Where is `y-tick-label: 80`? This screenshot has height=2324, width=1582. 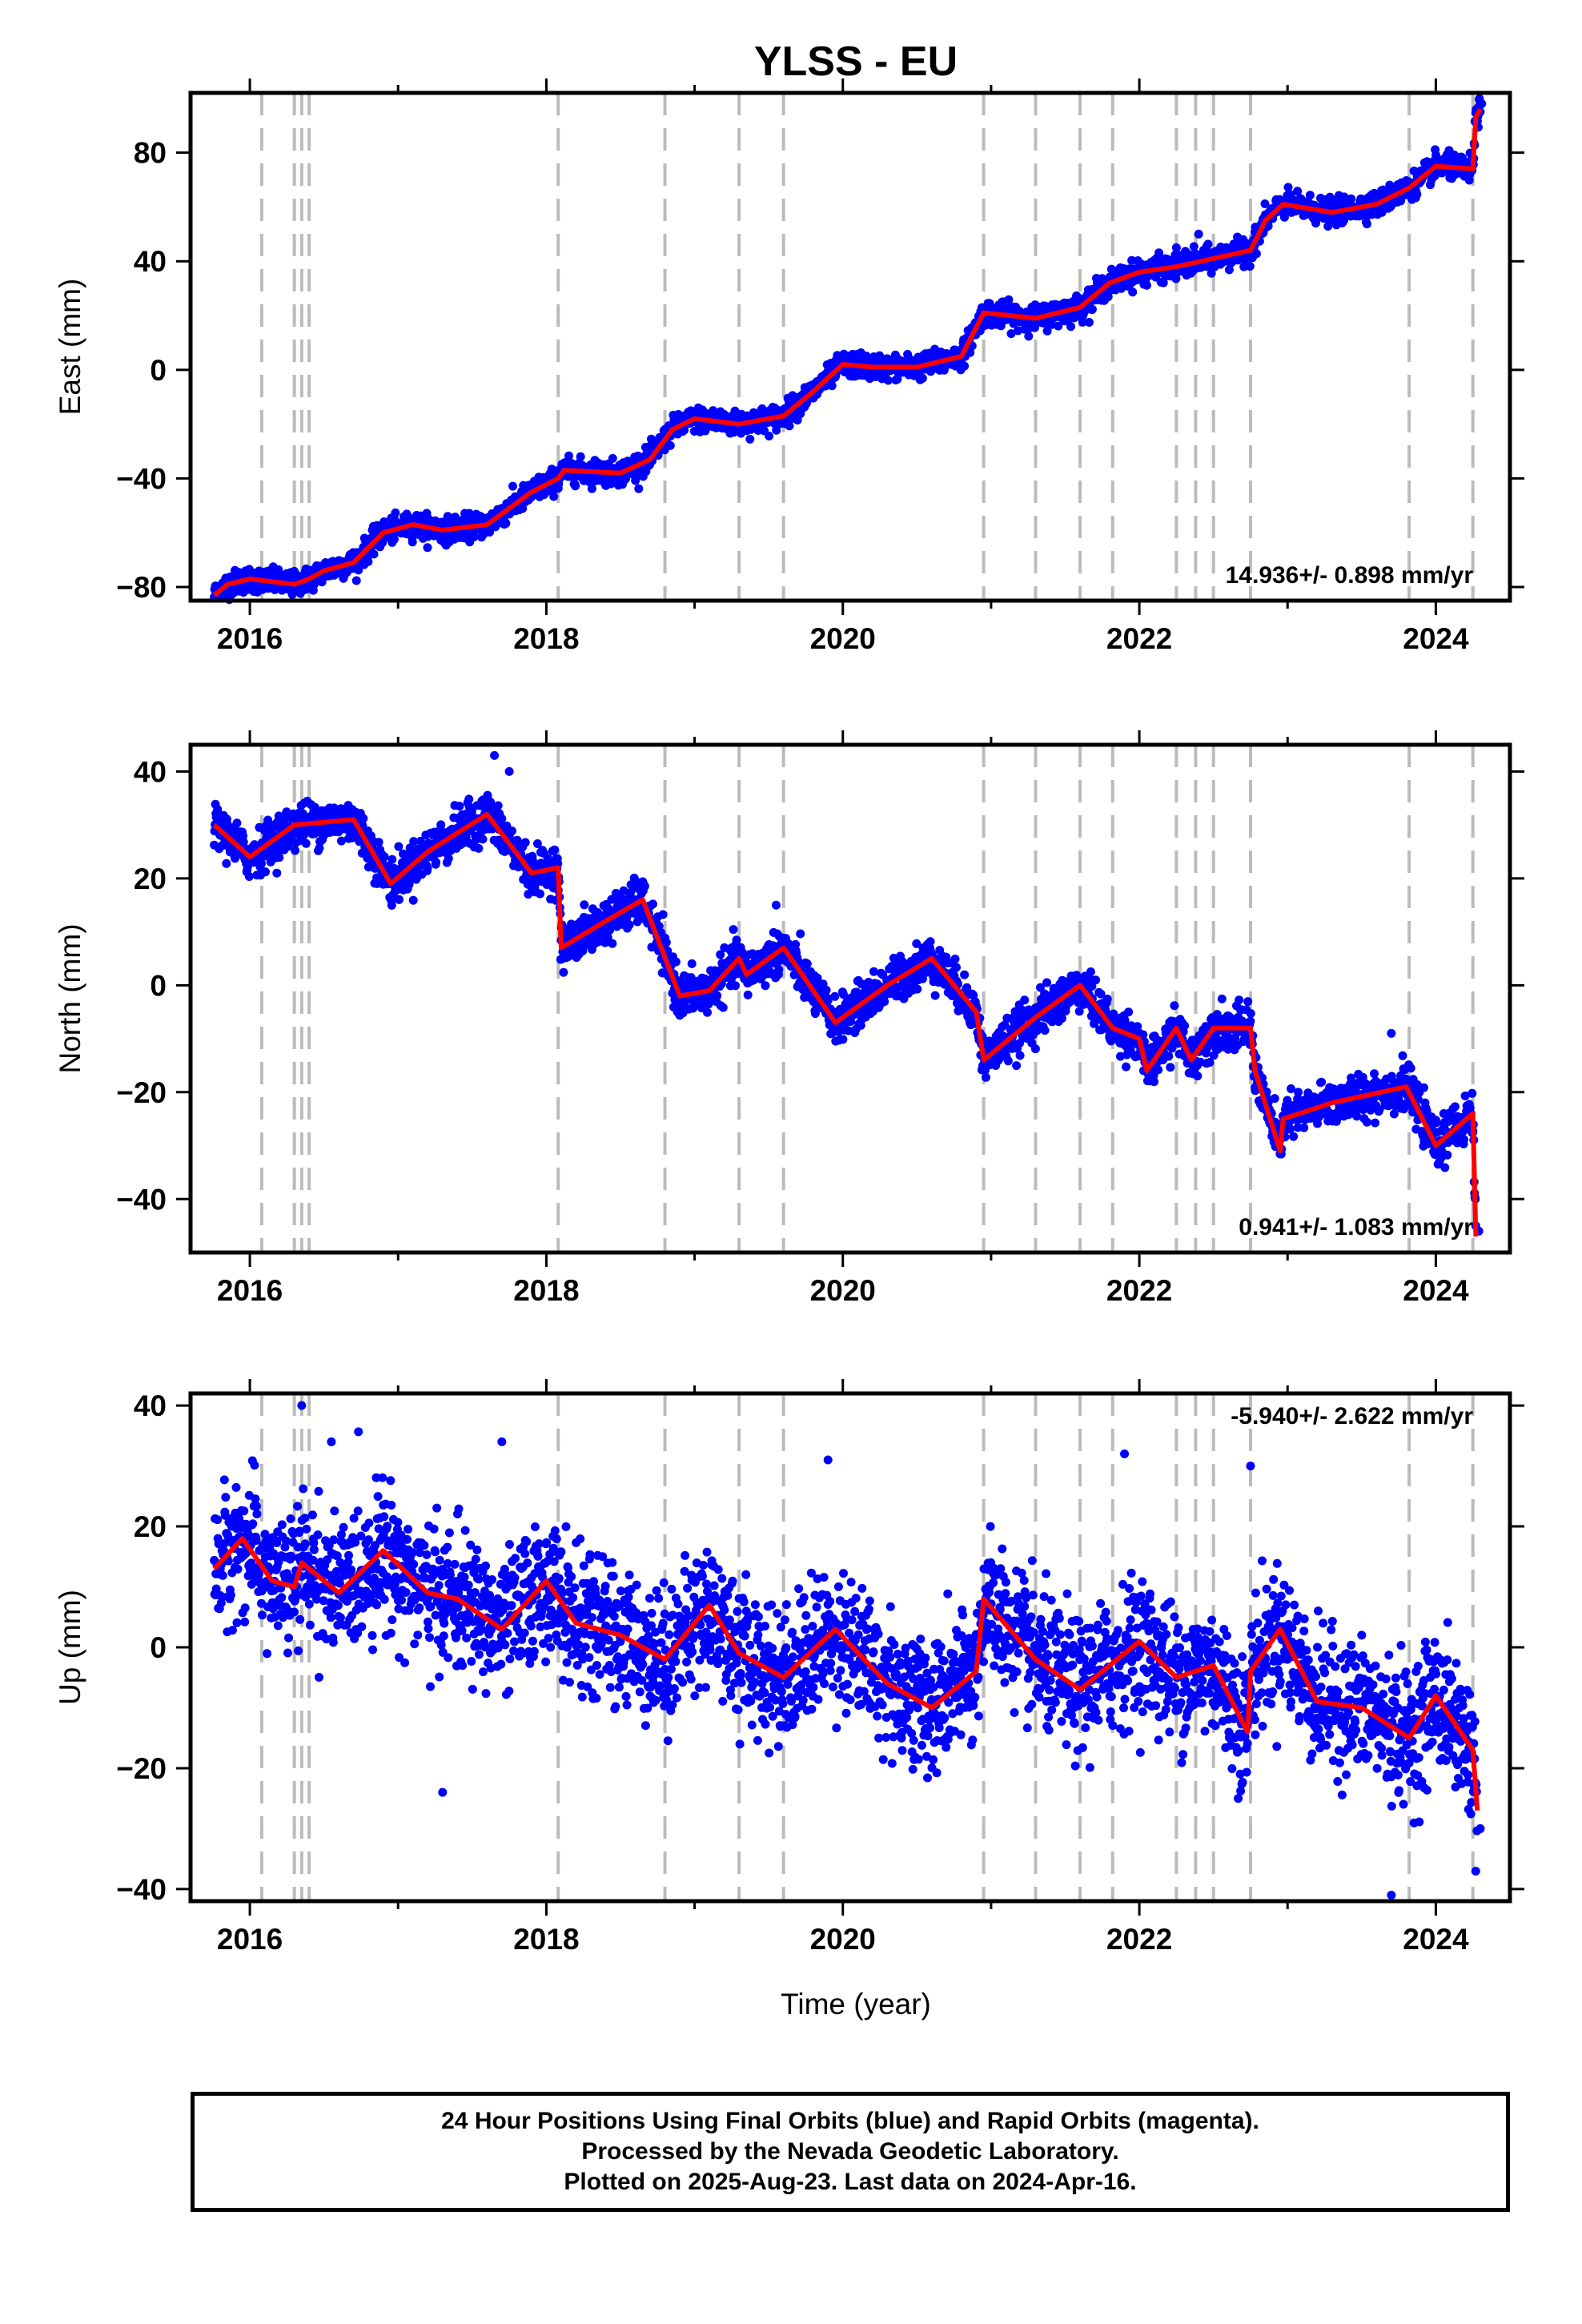
y-tick-label: 80 is located at coordinates (151, 153).